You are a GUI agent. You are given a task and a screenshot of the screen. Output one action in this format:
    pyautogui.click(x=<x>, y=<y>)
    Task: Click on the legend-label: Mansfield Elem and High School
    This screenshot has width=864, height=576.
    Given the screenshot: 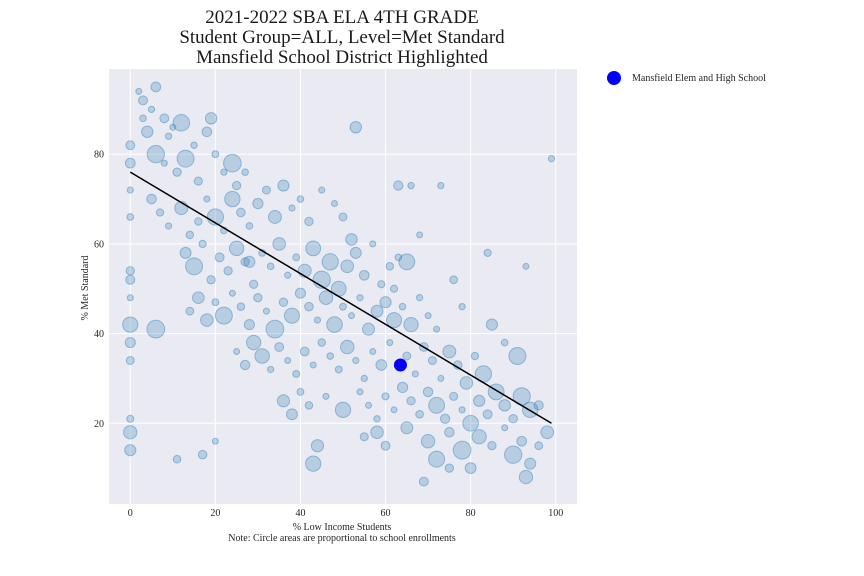 What is the action you would take?
    pyautogui.click(x=699, y=78)
    